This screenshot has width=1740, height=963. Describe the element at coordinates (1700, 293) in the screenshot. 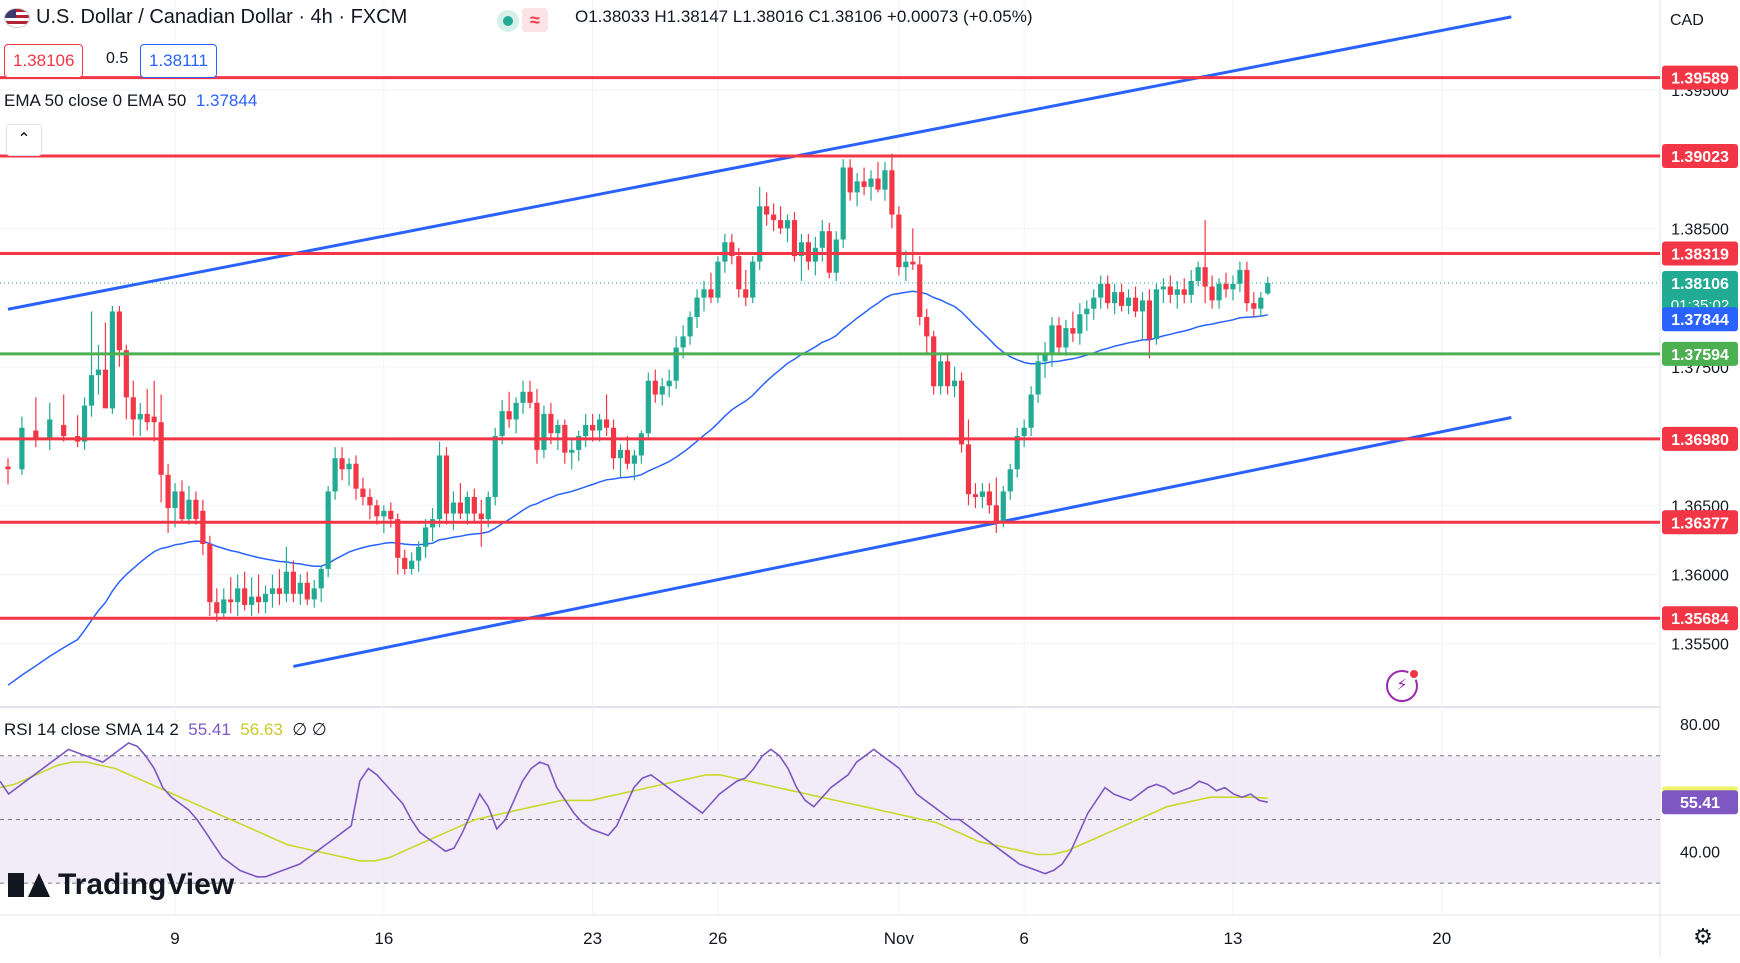

I see `last-price-badge` at that location.